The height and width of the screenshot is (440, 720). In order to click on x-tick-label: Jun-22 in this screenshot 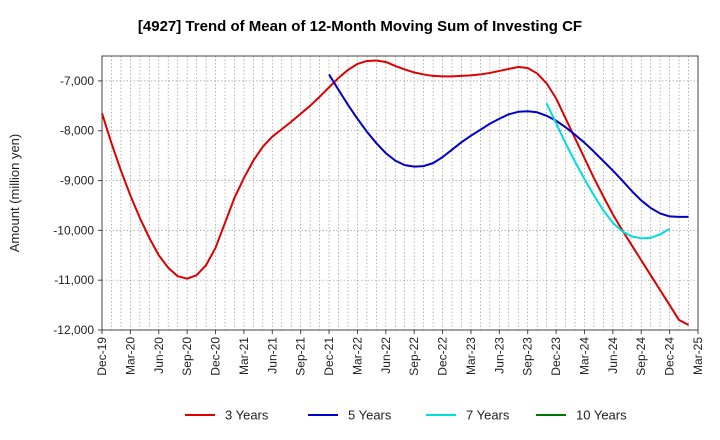, I will do `click(386, 355)`.